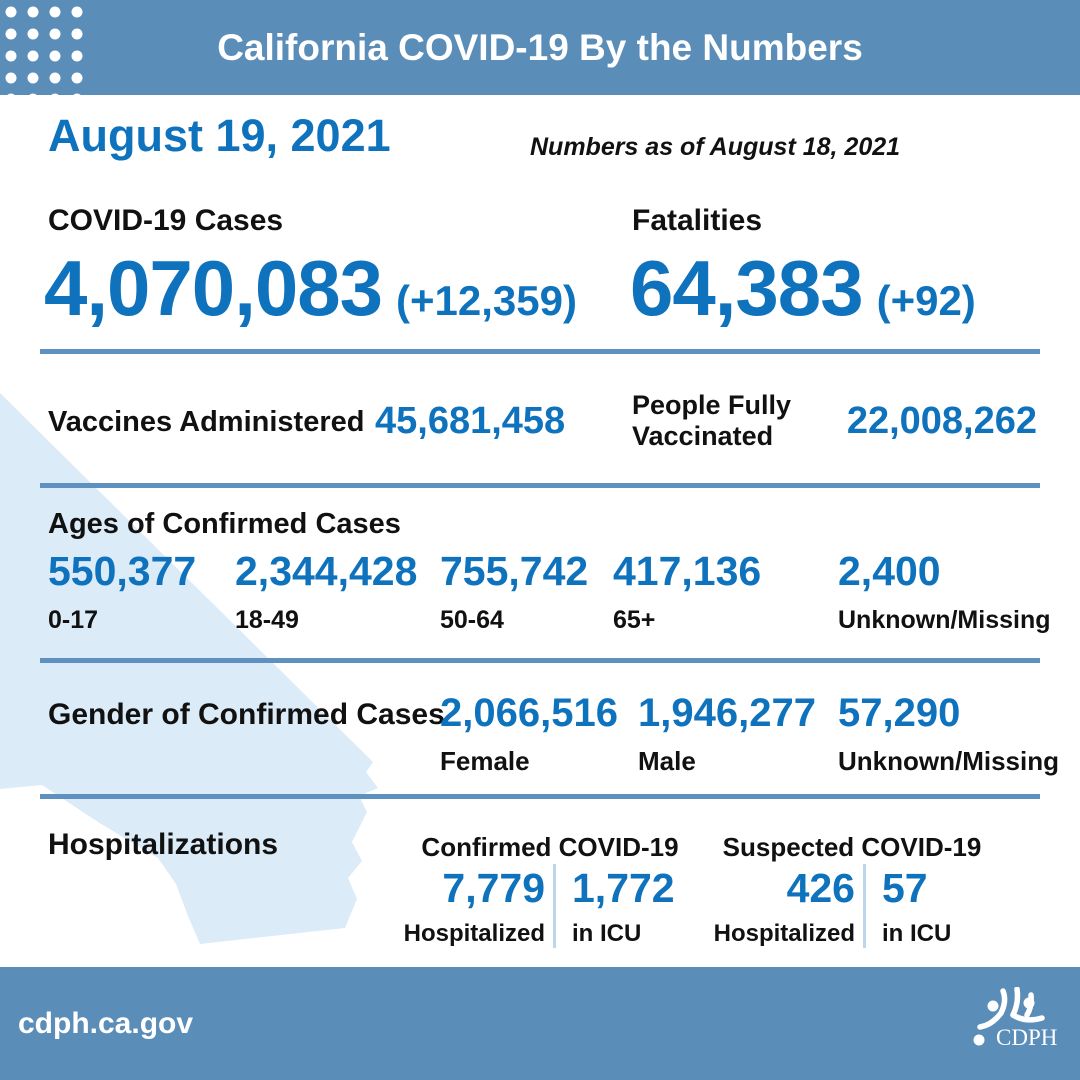 This screenshot has height=1080, width=1080. Describe the element at coordinates (514, 571) in the screenshot. I see `age-group-value: 755,742` at that location.